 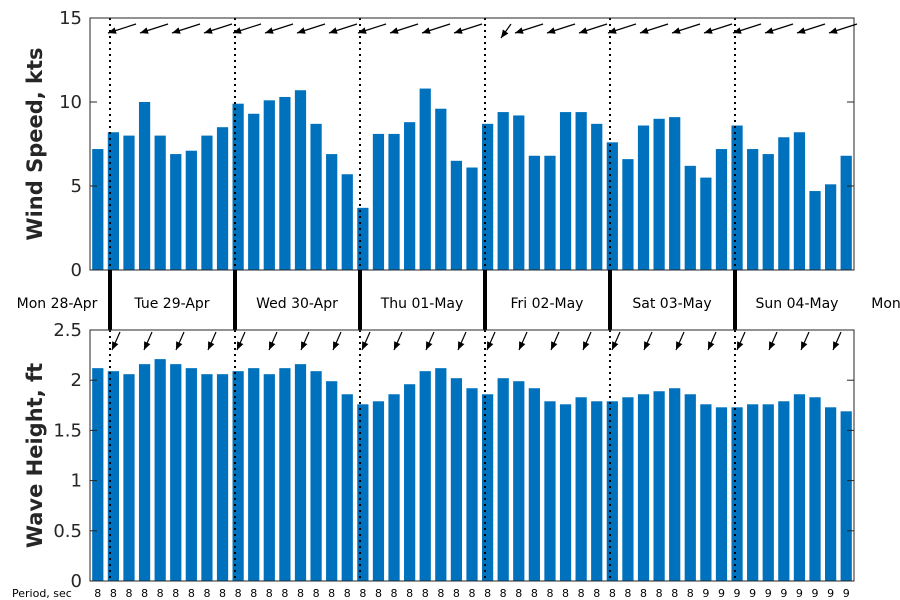 I want to click on day-label: Fri 02-May, so click(x=547, y=304).